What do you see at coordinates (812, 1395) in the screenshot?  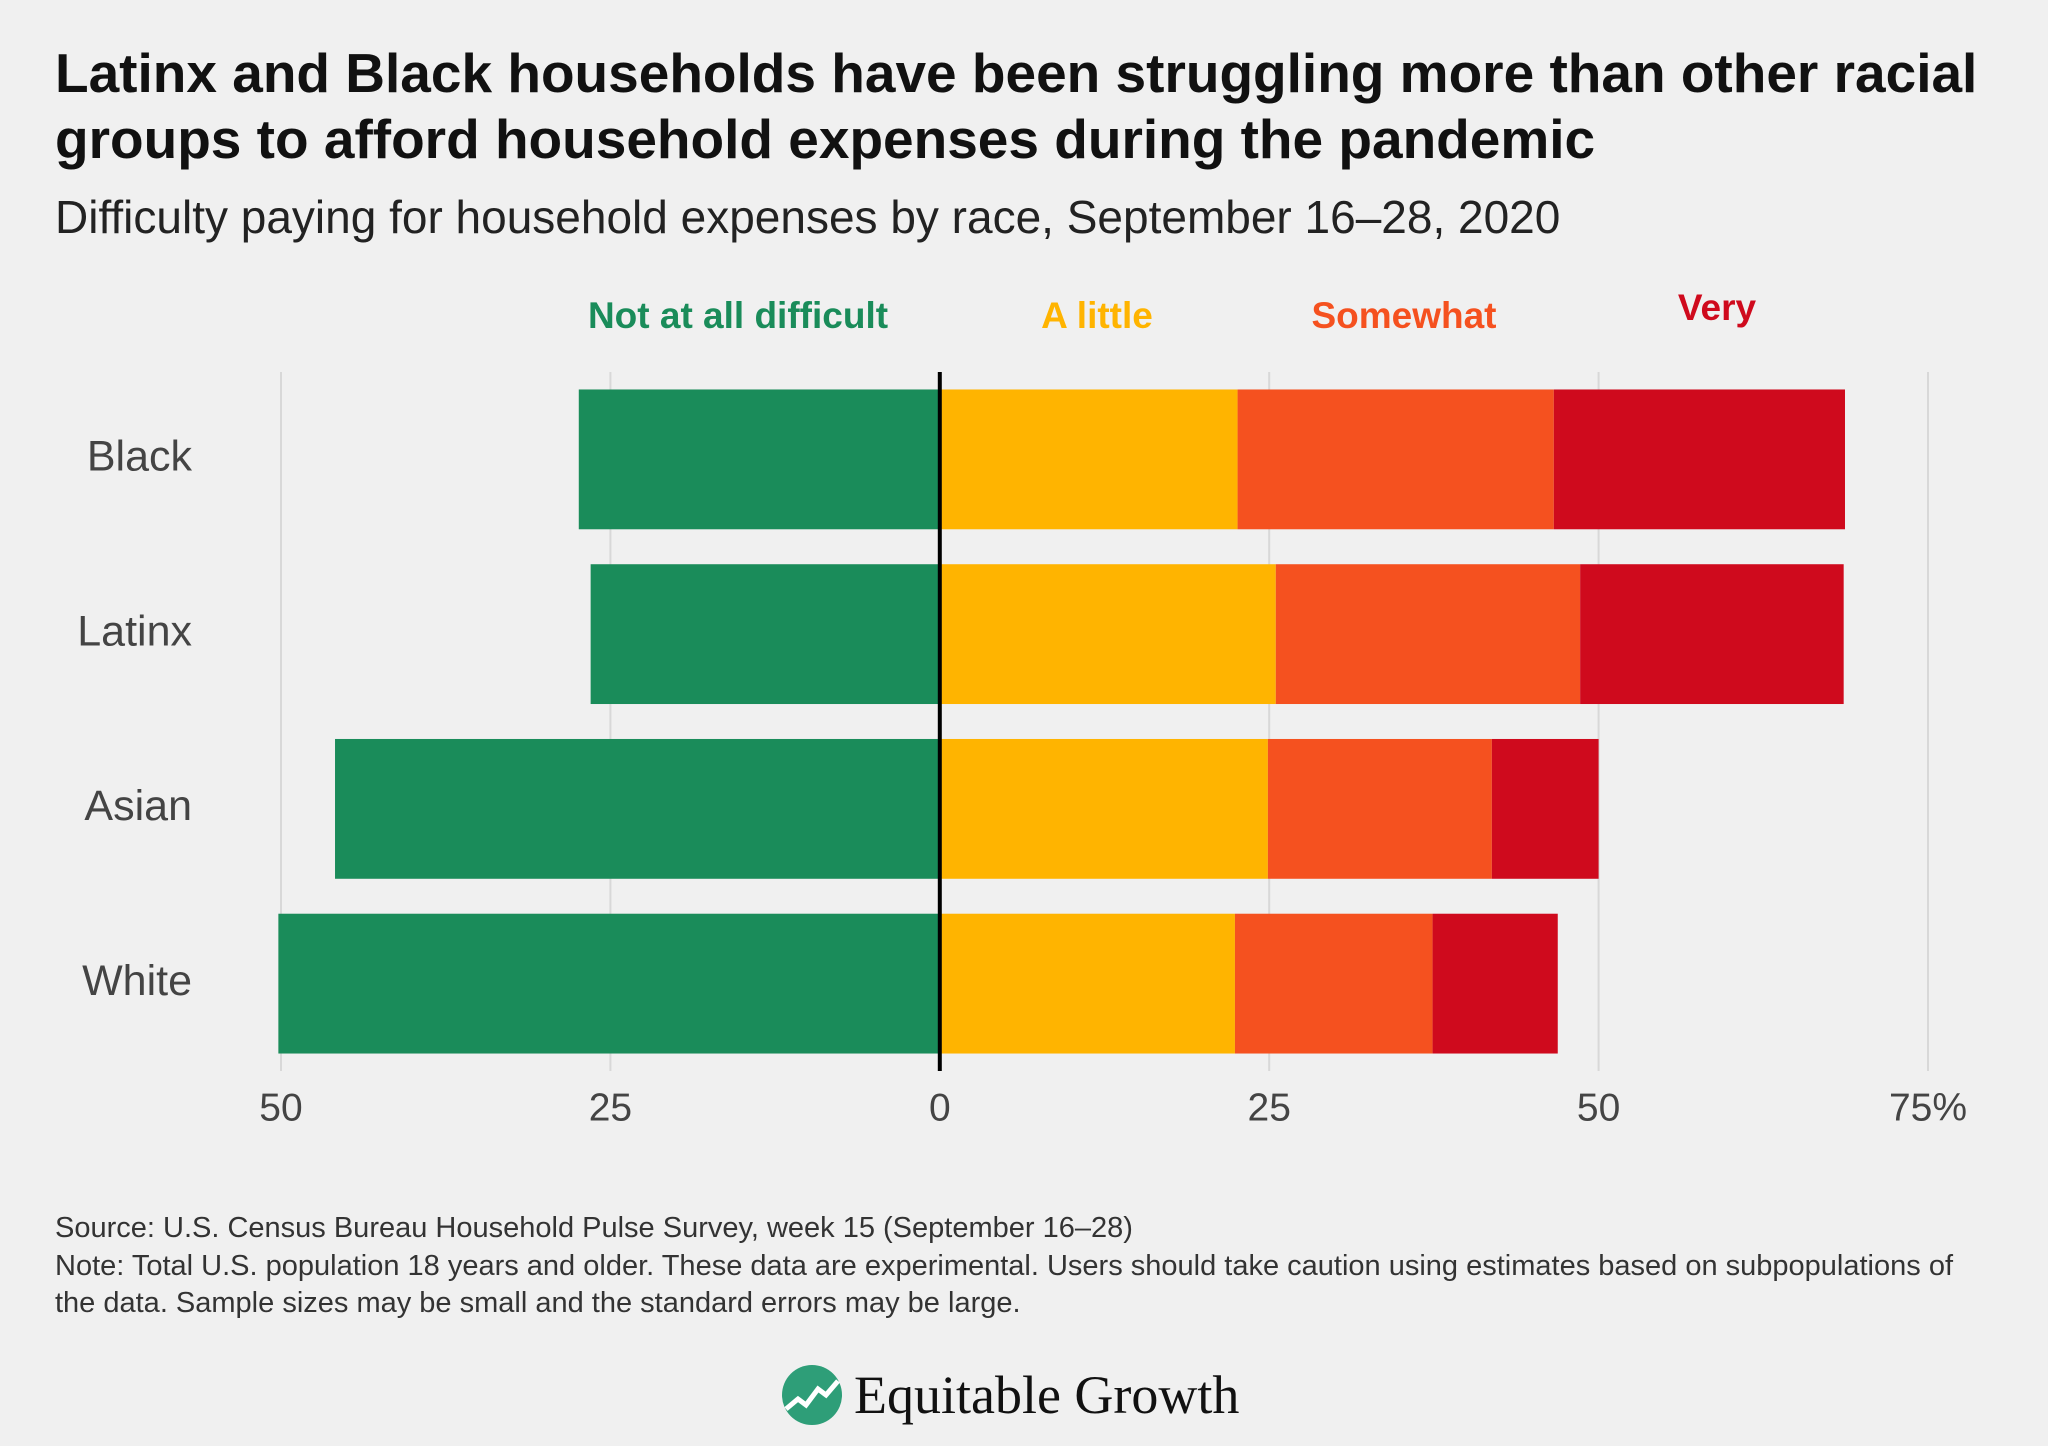 I see `logo-icon` at bounding box center [812, 1395].